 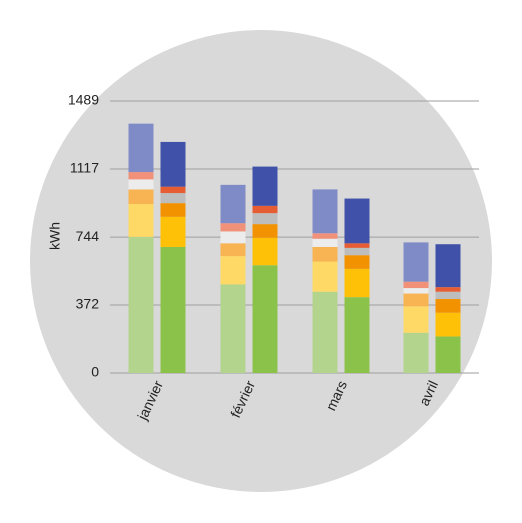 I want to click on y-axis: 0 372 744 1117 1489, so click(x=83, y=236).